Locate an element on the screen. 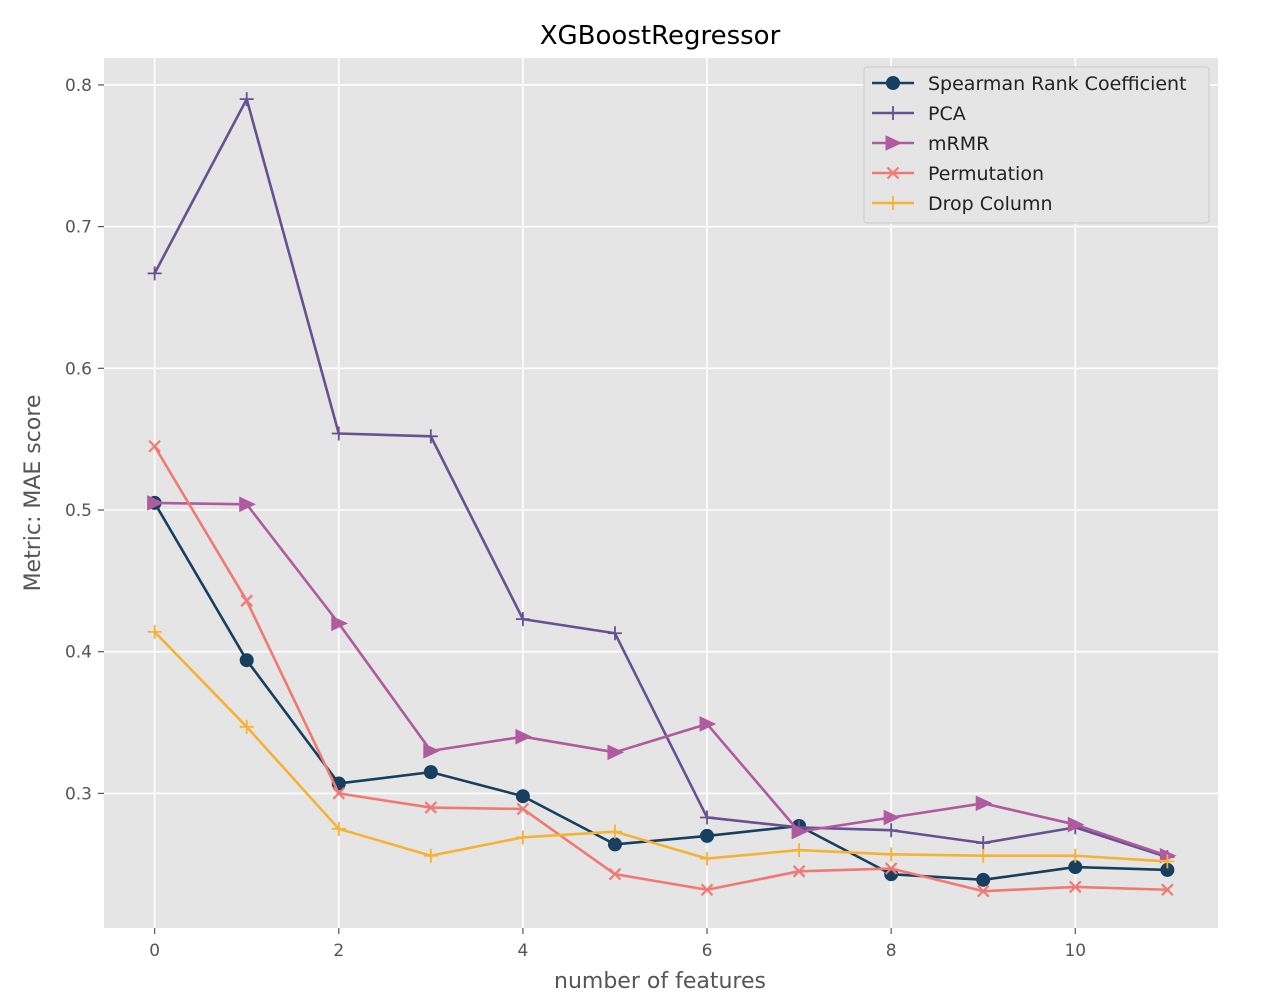 This screenshot has height=1008, width=1270. x-tick-label: 8 is located at coordinates (891, 951).